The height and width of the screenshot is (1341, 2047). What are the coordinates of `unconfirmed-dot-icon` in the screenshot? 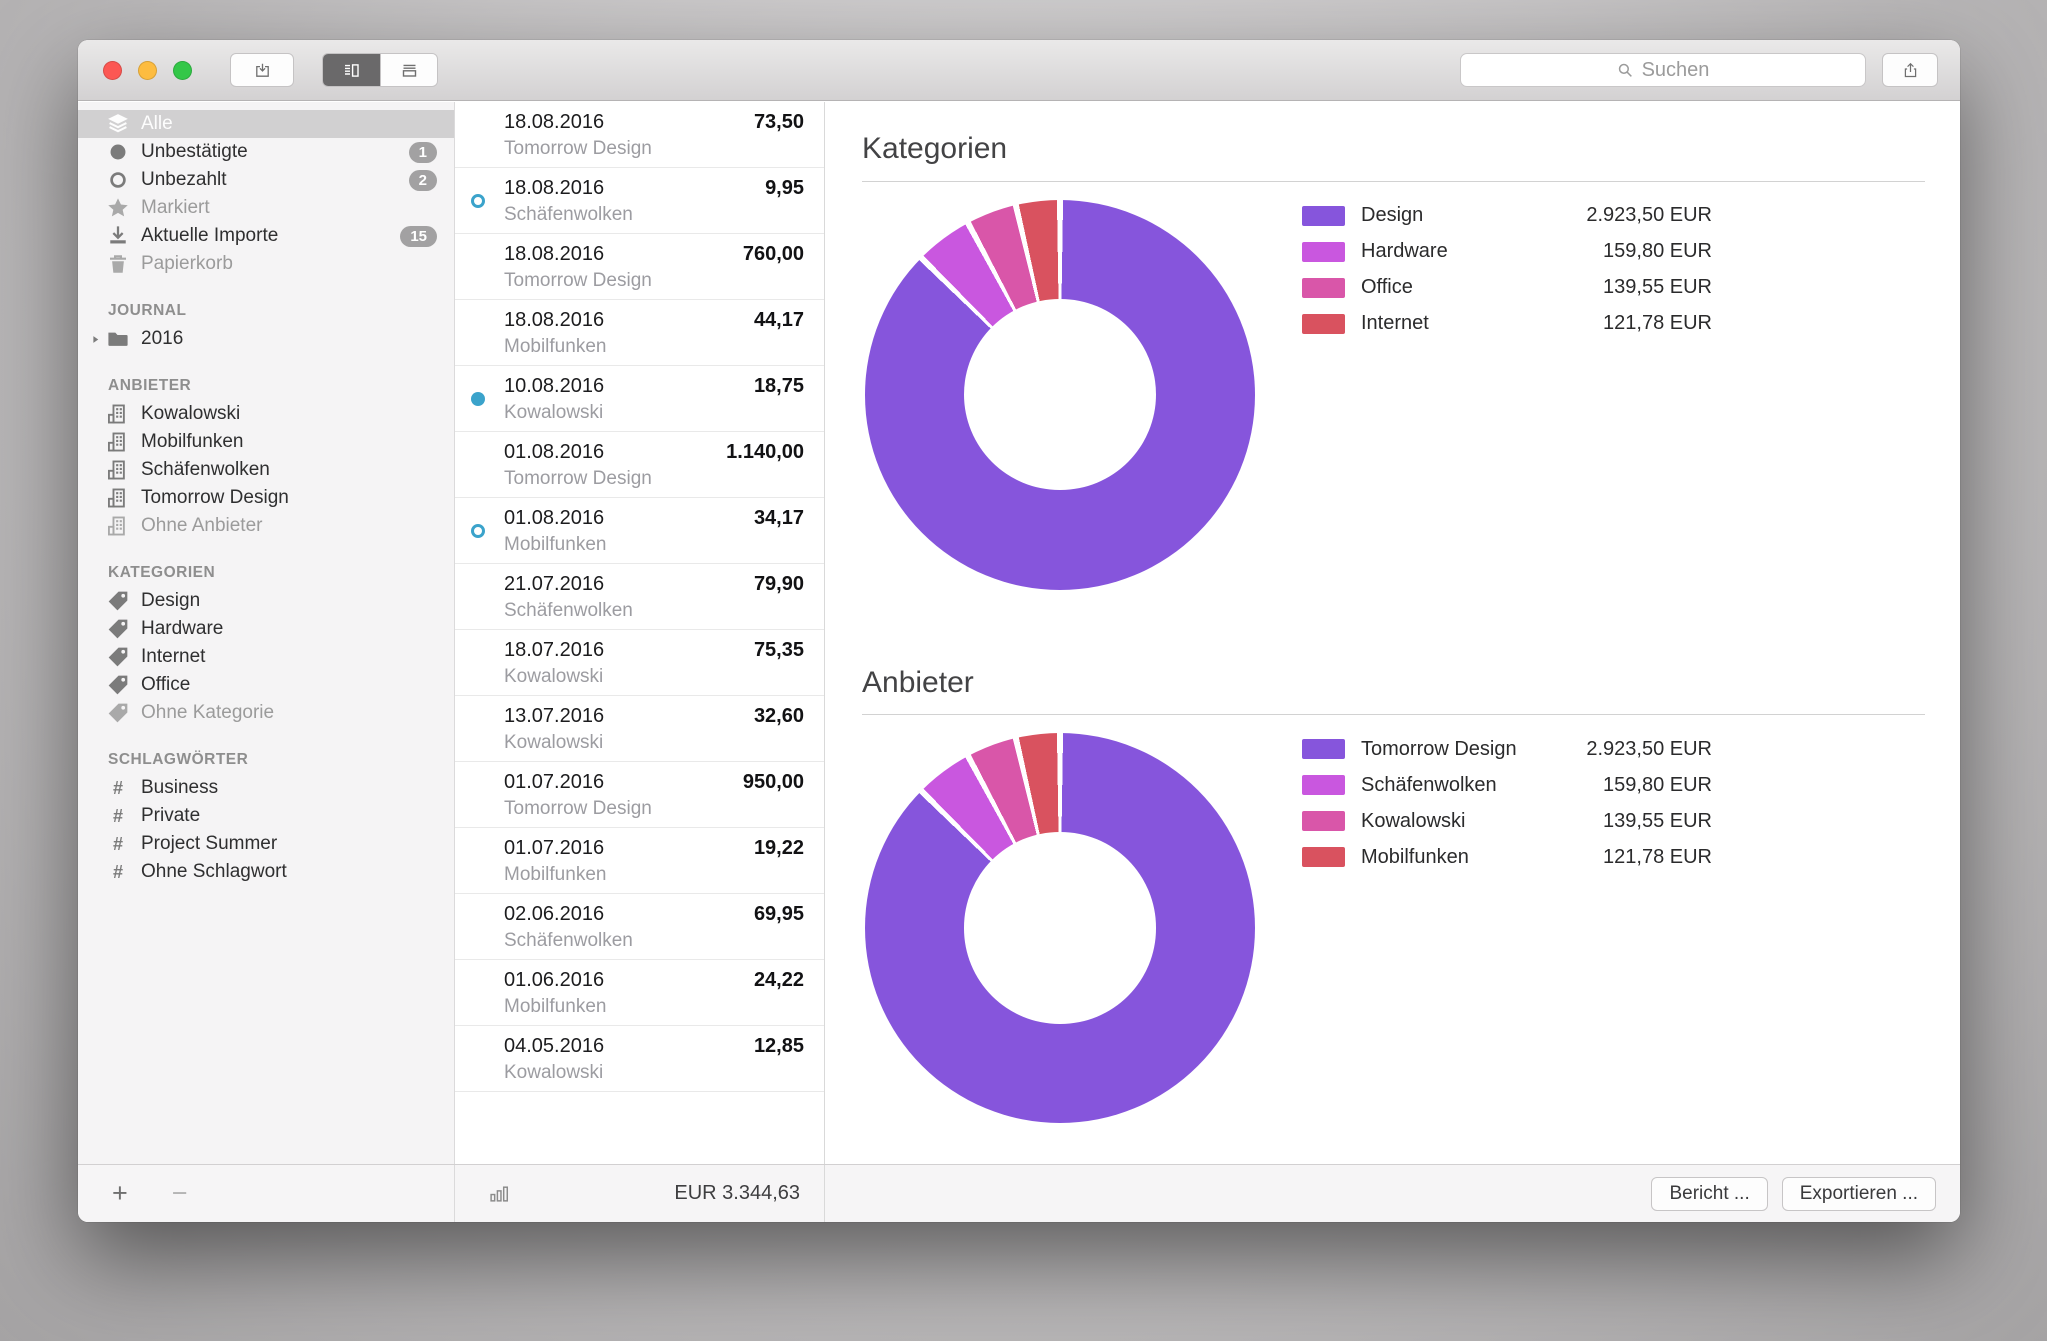 It's located at (478, 399).